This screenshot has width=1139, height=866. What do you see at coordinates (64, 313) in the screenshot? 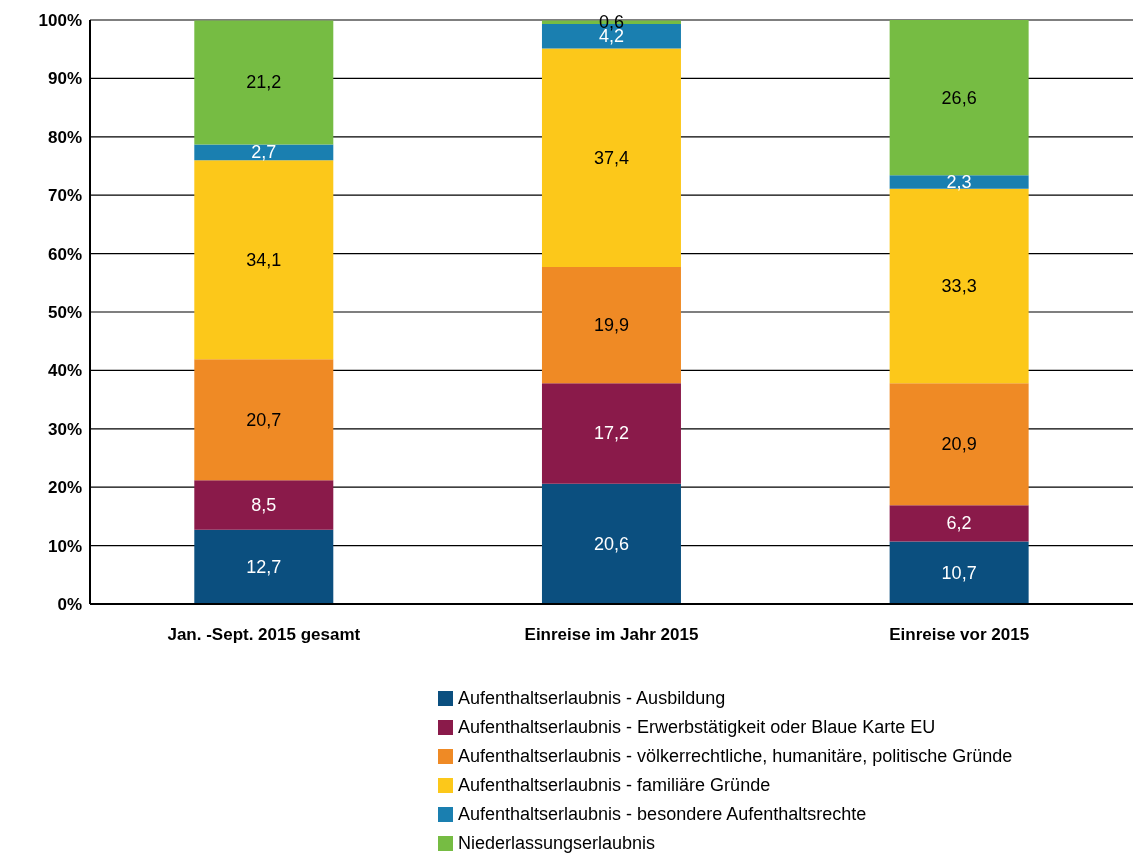
I see `y-tick-label: 50%` at bounding box center [64, 313].